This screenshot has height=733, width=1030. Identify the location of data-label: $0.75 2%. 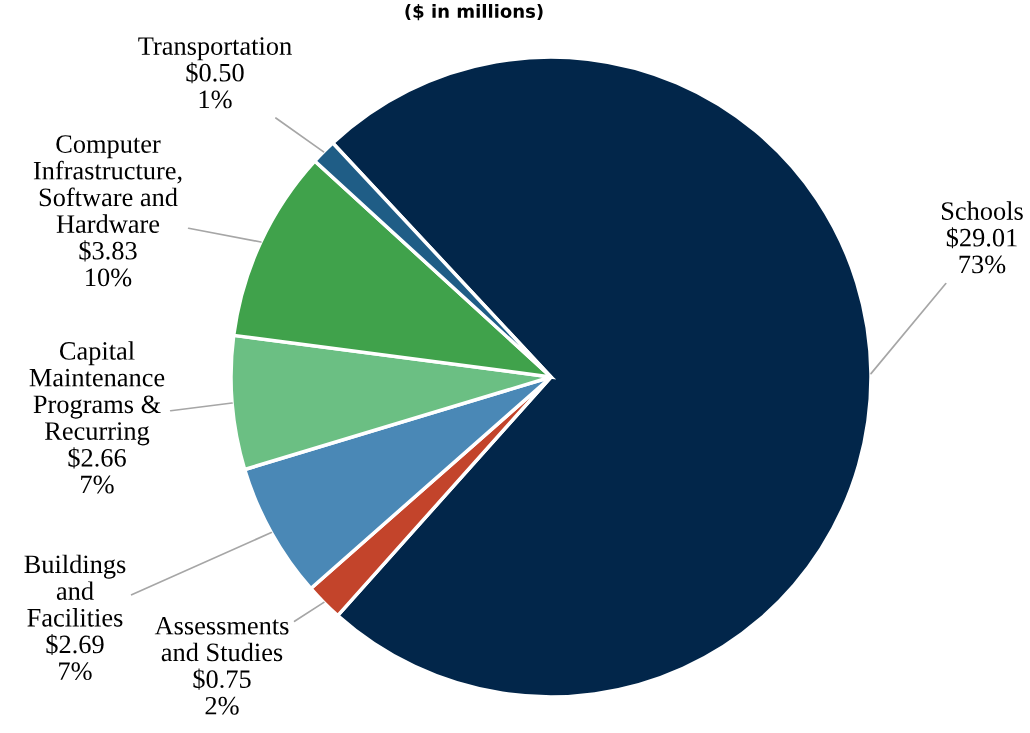
(222, 691).